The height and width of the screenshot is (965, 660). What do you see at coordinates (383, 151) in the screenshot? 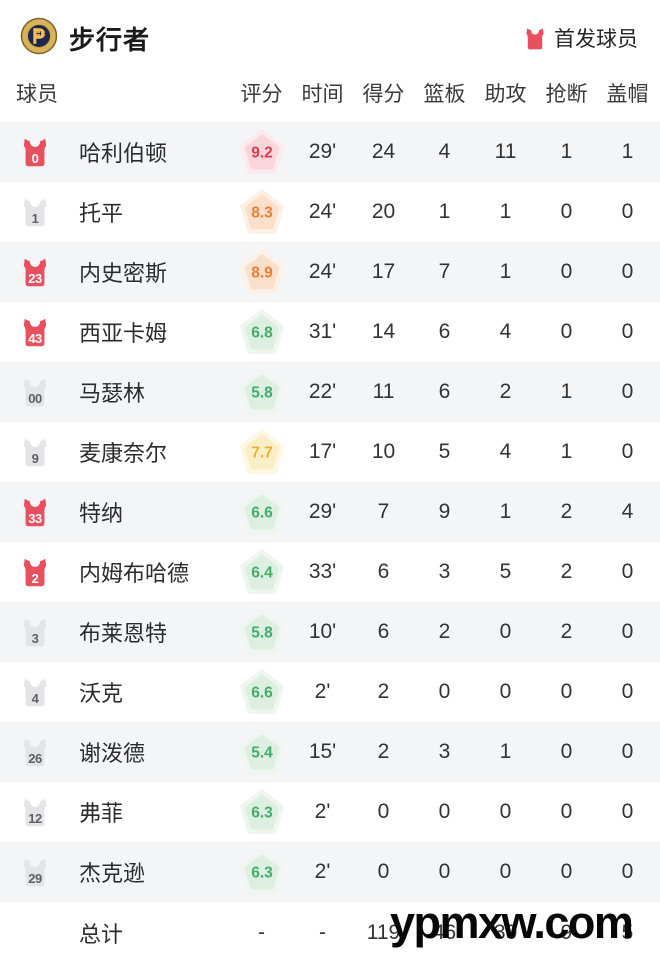
I see `stat-points: 24` at bounding box center [383, 151].